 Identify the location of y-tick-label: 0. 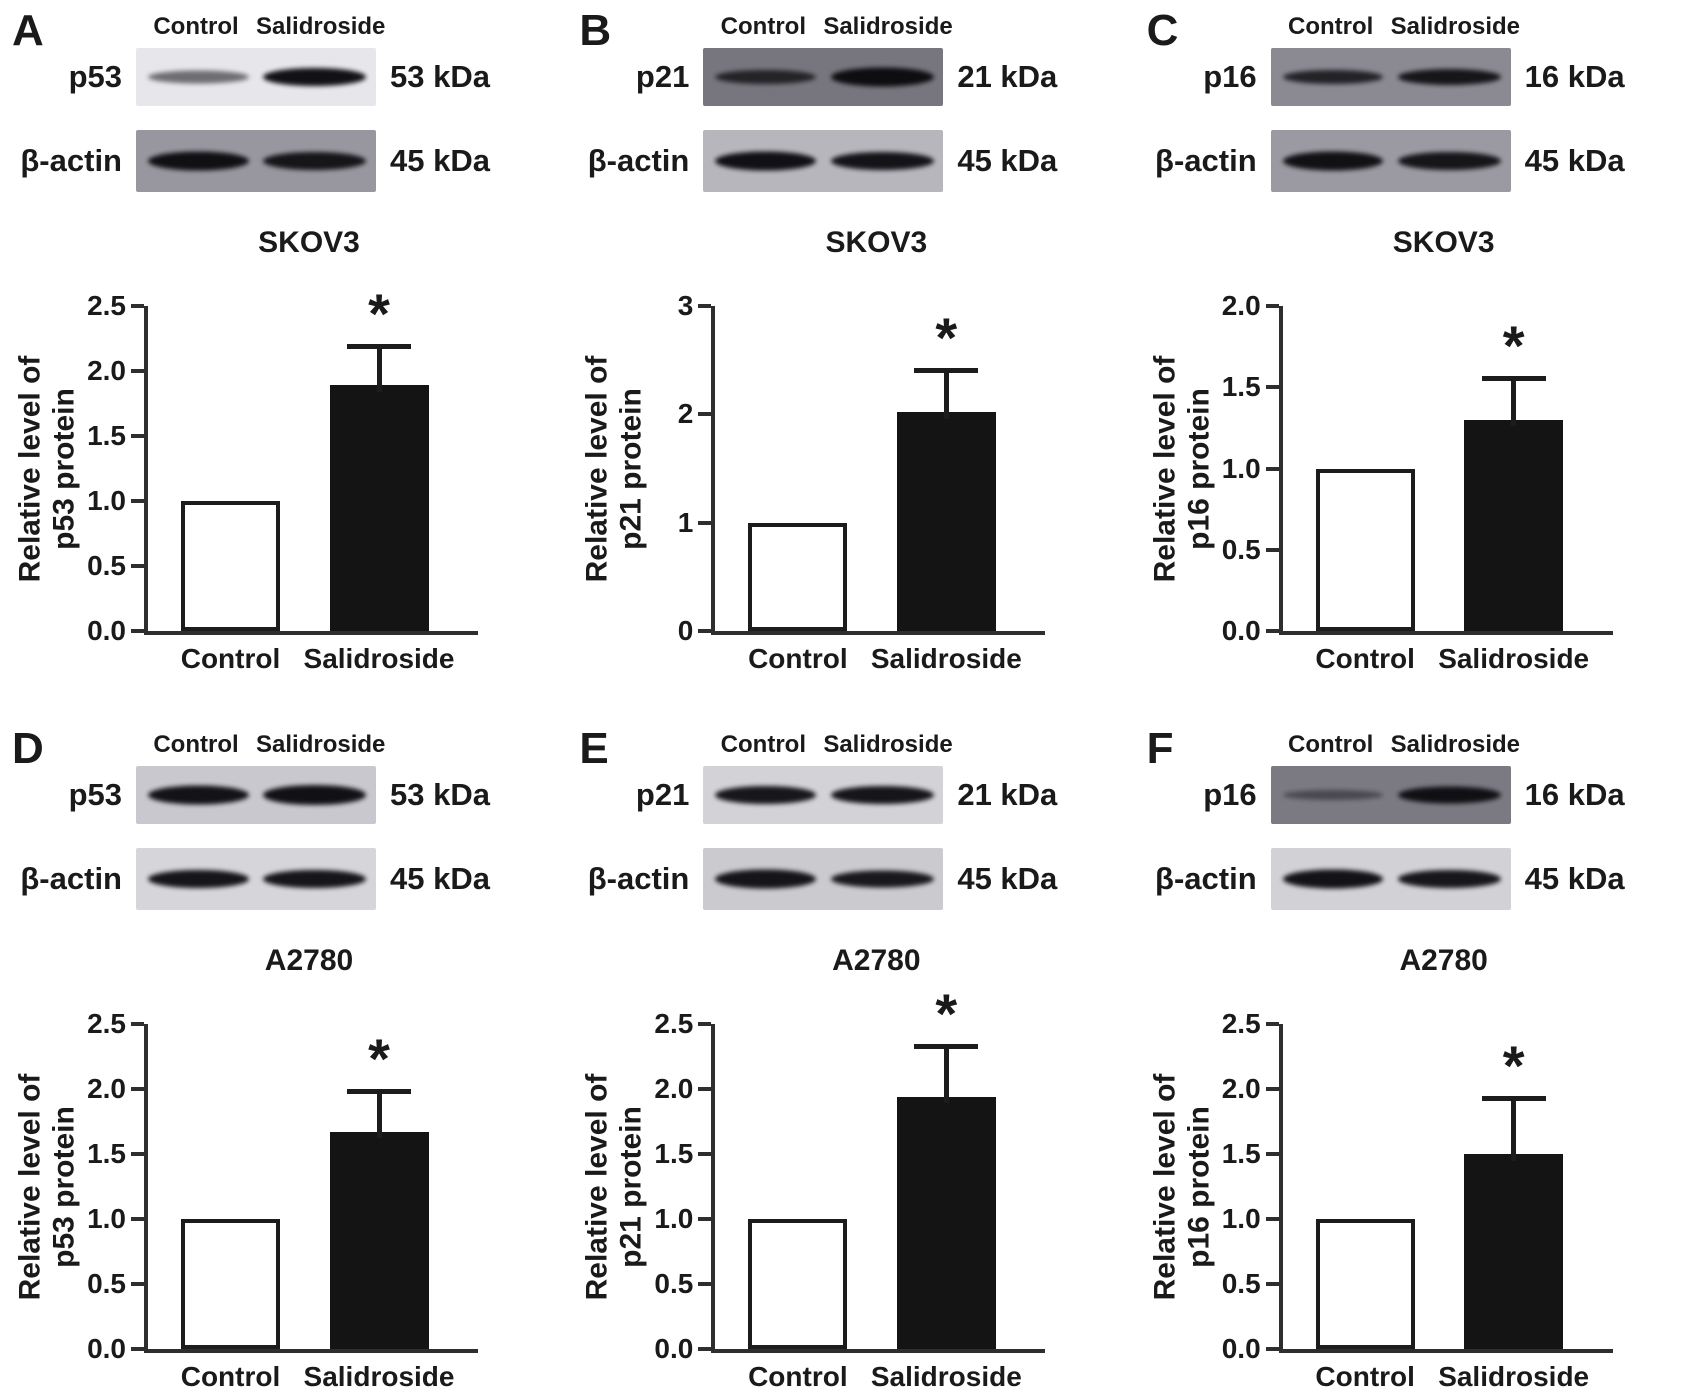
(685, 630).